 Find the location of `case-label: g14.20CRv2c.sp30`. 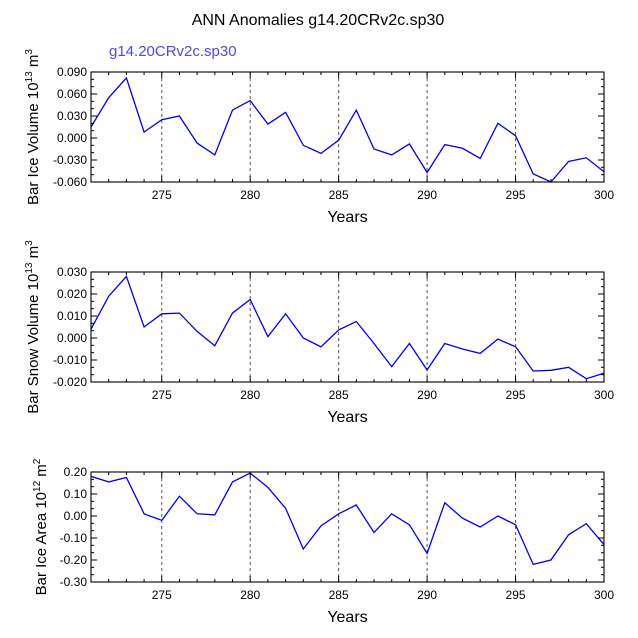

case-label: g14.20CRv2c.sp30 is located at coordinates (173, 51).